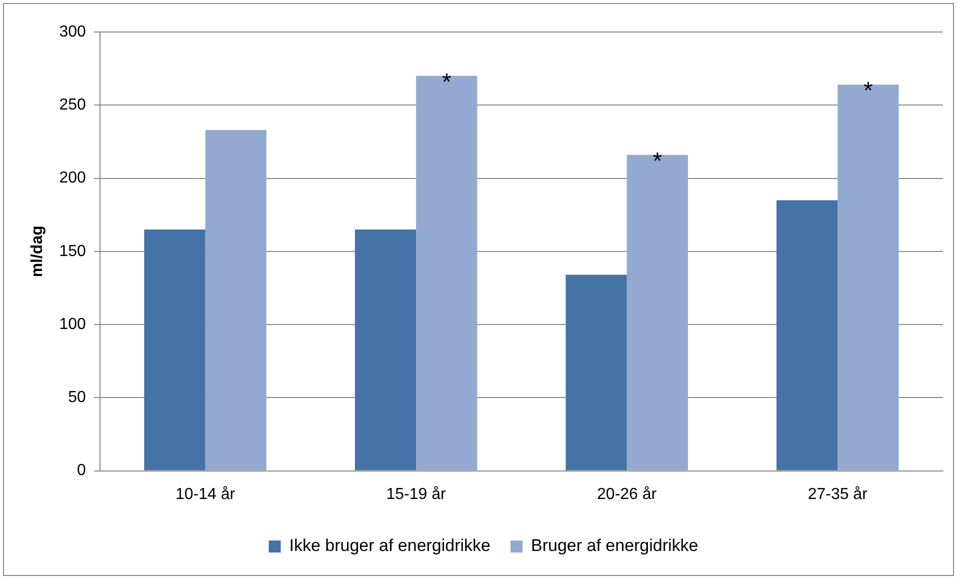  Describe the element at coordinates (72, 251) in the screenshot. I see `y-tick-label: 150` at that location.